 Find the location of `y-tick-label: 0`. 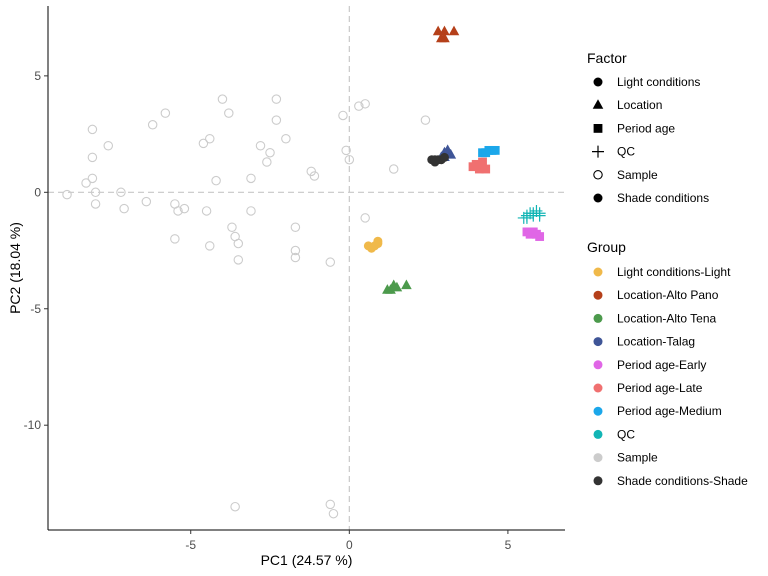

y-tick-label: 0 is located at coordinates (37, 192).